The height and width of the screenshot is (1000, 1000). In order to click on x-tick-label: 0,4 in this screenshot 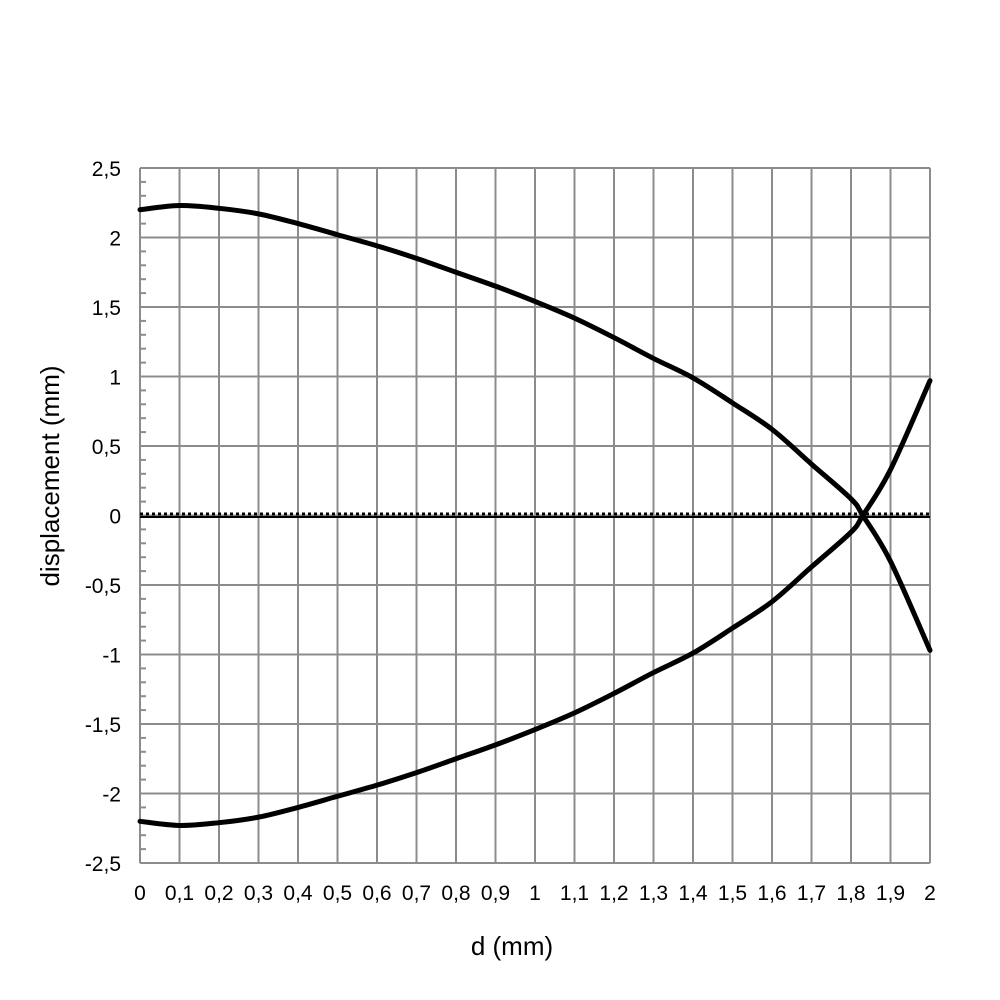, I will do `click(298, 893)`.